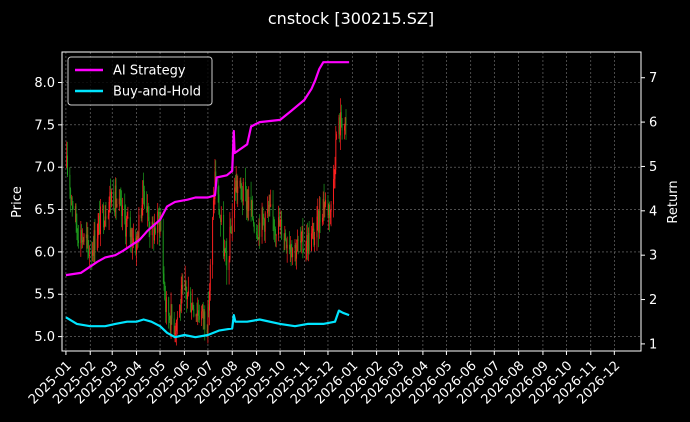  Describe the element at coordinates (44, 83) in the screenshot. I see `y-left-tick-label: 8.0` at that location.